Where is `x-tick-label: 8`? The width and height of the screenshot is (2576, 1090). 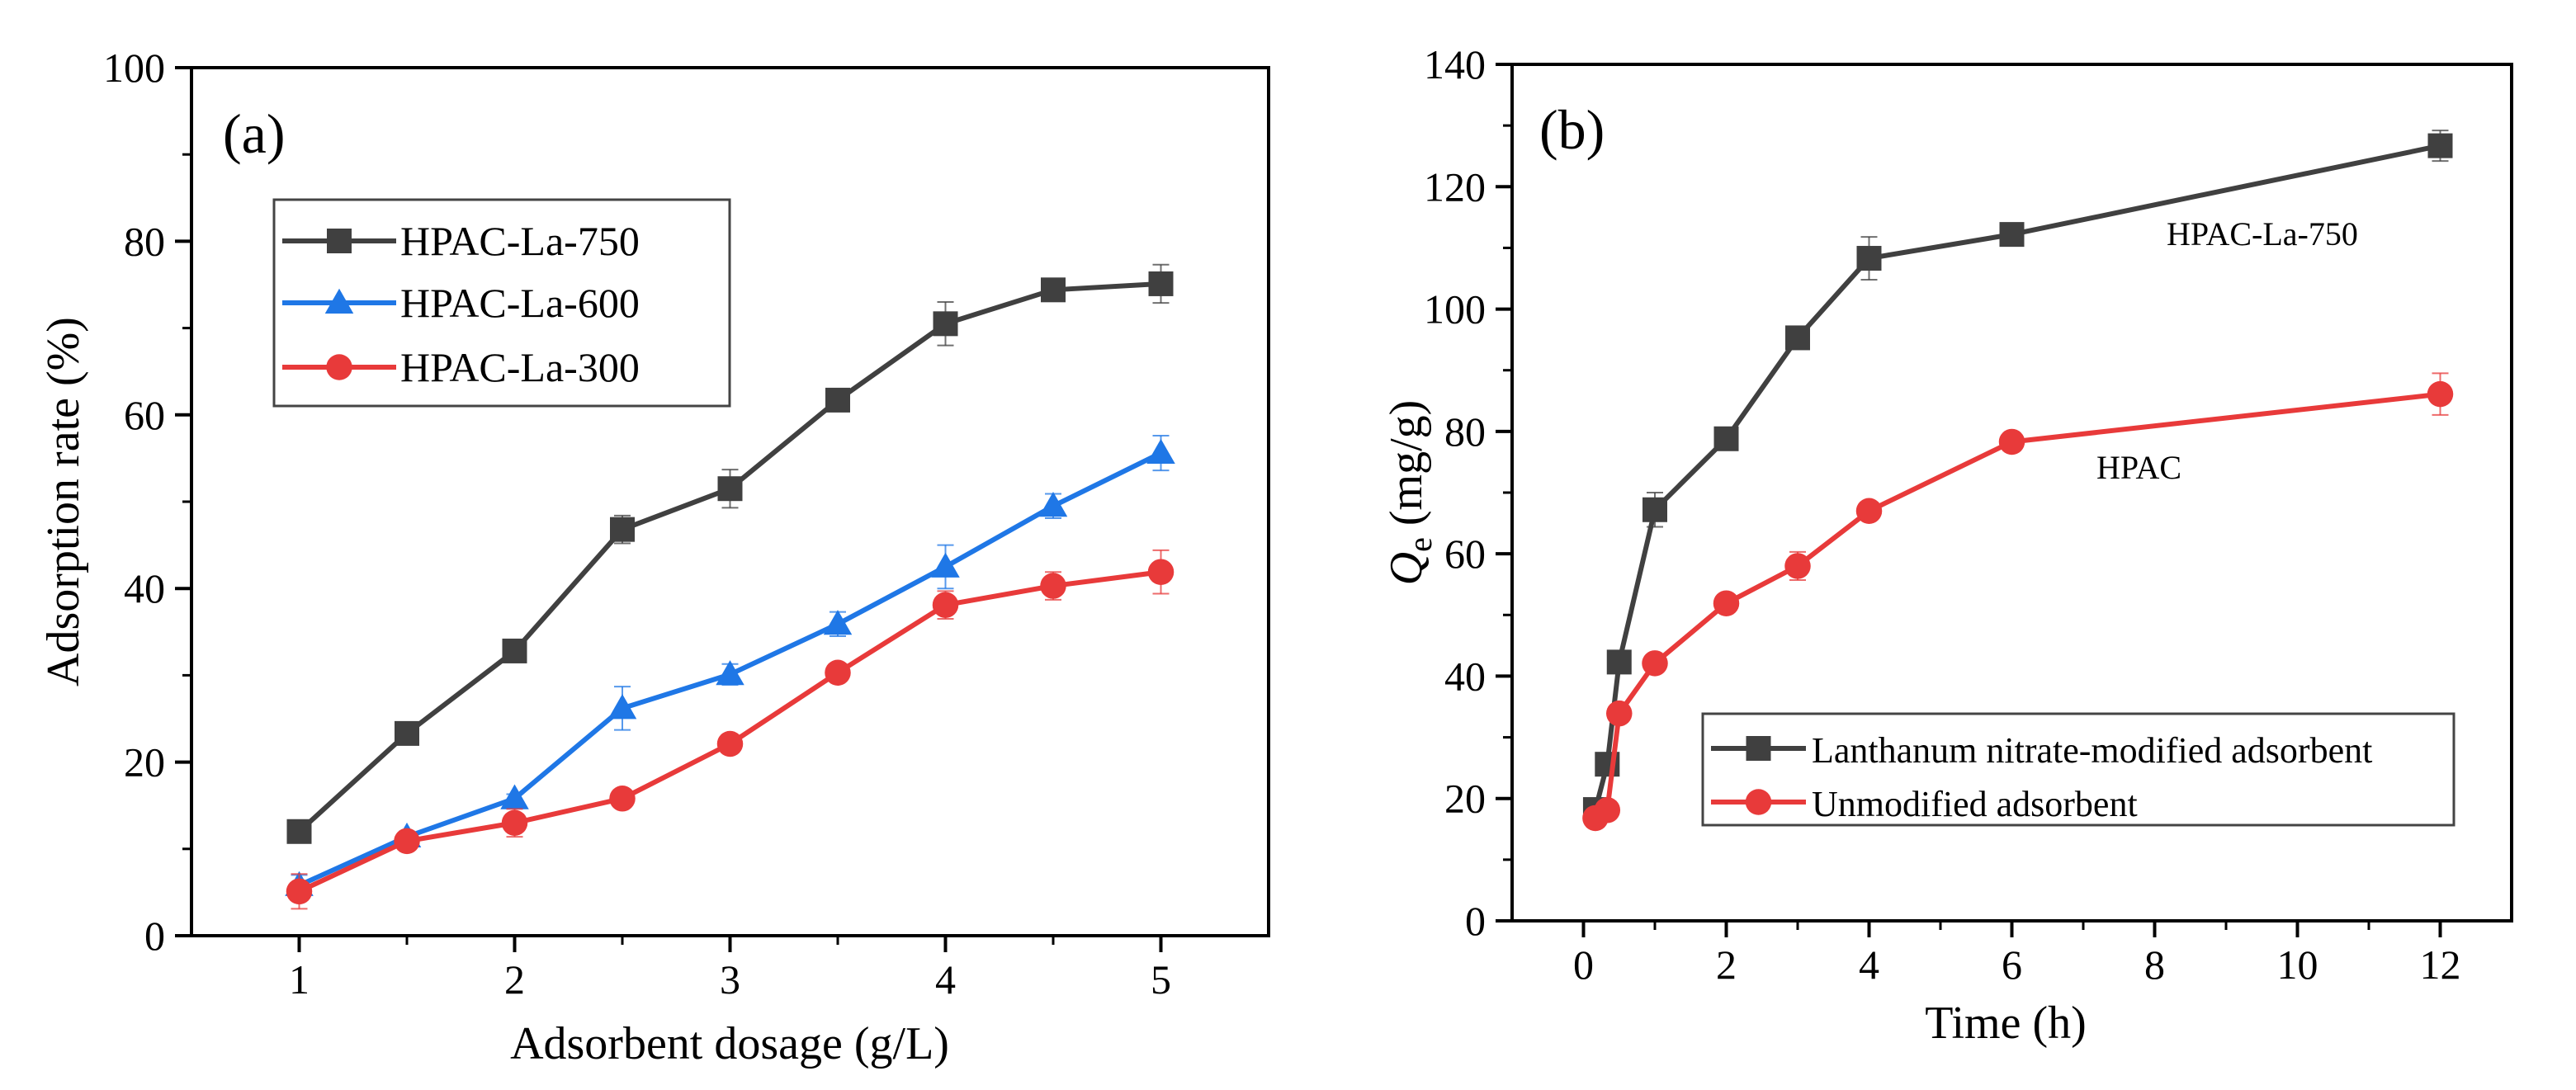 x-tick-label: 8 is located at coordinates (2154, 964).